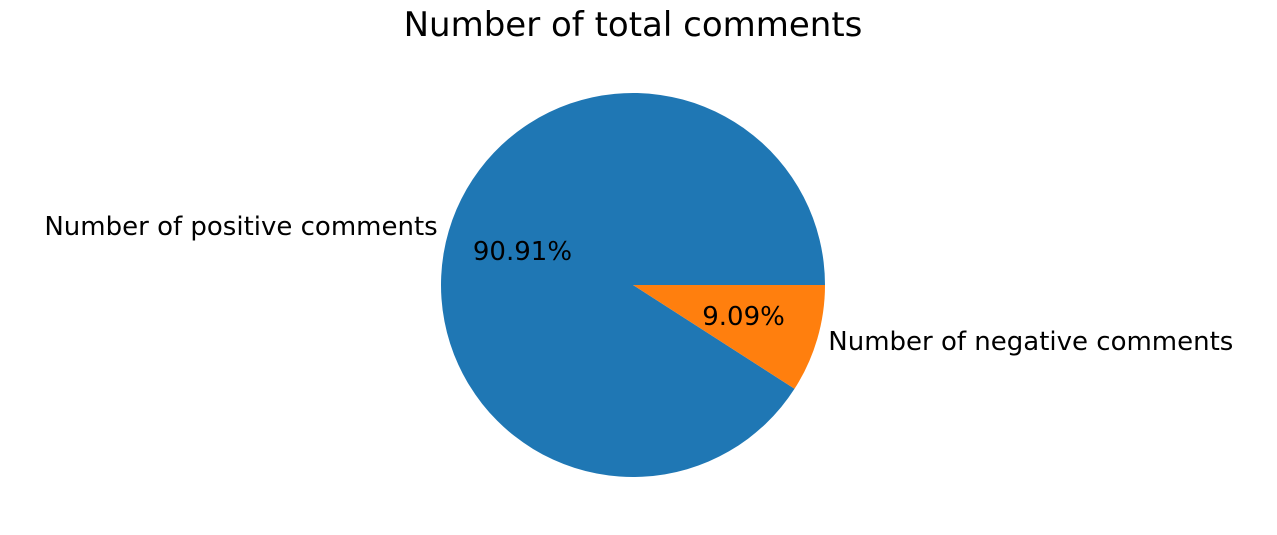 Image resolution: width=1277 pixels, height=535 pixels. What do you see at coordinates (633, 25) in the screenshot?
I see `chart-title: Number of total comments` at bounding box center [633, 25].